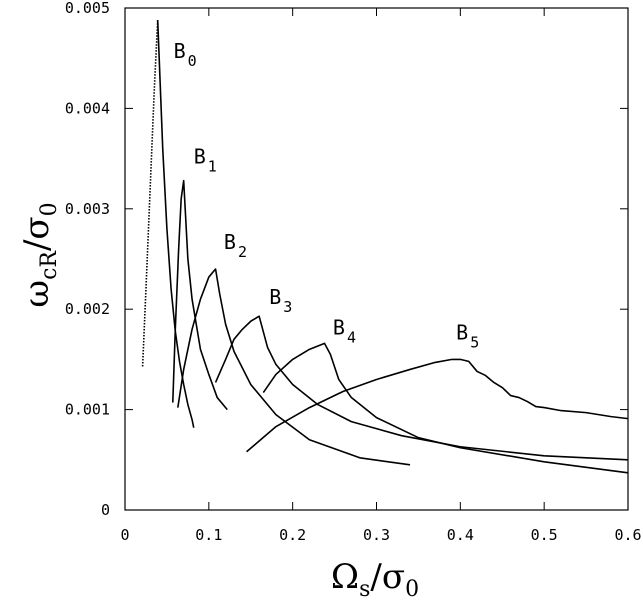 The width and height of the screenshot is (643, 610). I want to click on x-axis-title-sub: s, so click(364, 589).